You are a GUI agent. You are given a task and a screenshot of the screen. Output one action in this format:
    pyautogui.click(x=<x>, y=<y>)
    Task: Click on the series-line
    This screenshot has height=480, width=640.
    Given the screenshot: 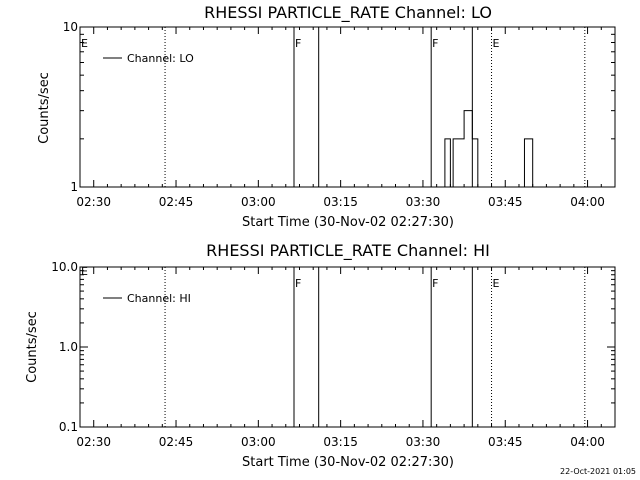 What is the action you would take?
    pyautogui.click(x=489, y=149)
    